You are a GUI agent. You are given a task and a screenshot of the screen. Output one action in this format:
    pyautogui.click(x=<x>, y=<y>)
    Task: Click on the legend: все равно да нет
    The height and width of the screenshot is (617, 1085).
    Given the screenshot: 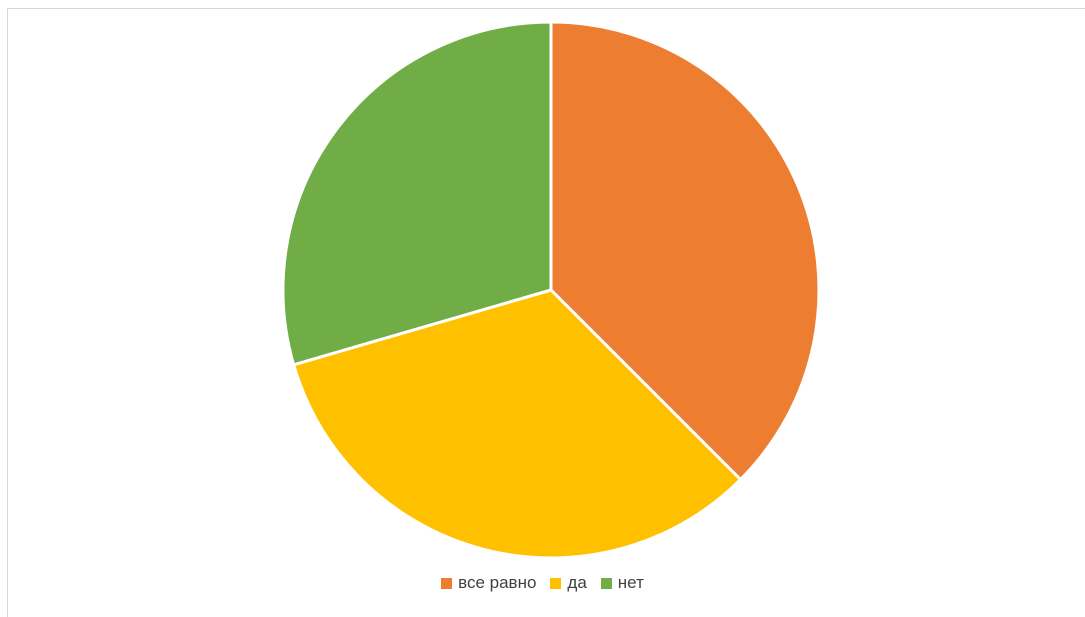 What is the action you would take?
    pyautogui.click(x=542, y=583)
    